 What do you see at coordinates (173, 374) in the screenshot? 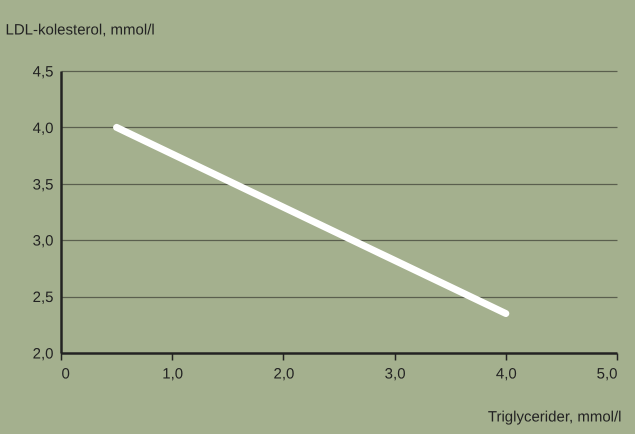
I see `x-tick-label: 1,0` at bounding box center [173, 374].